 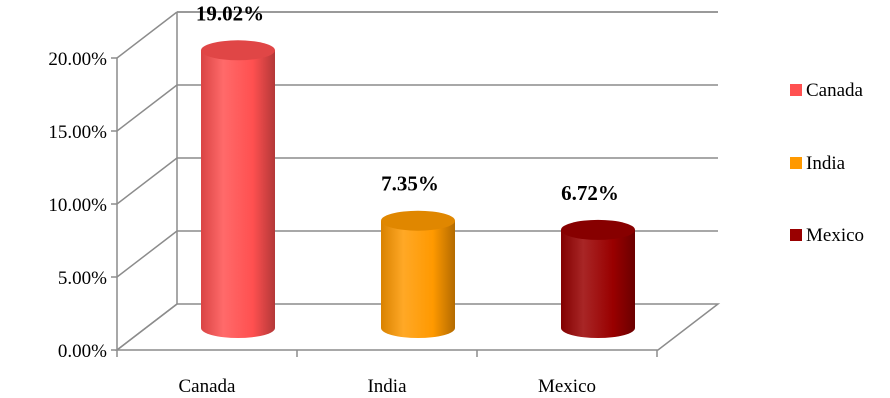 What do you see at coordinates (230, 13) in the screenshot?
I see `data-label: 19.02%` at bounding box center [230, 13].